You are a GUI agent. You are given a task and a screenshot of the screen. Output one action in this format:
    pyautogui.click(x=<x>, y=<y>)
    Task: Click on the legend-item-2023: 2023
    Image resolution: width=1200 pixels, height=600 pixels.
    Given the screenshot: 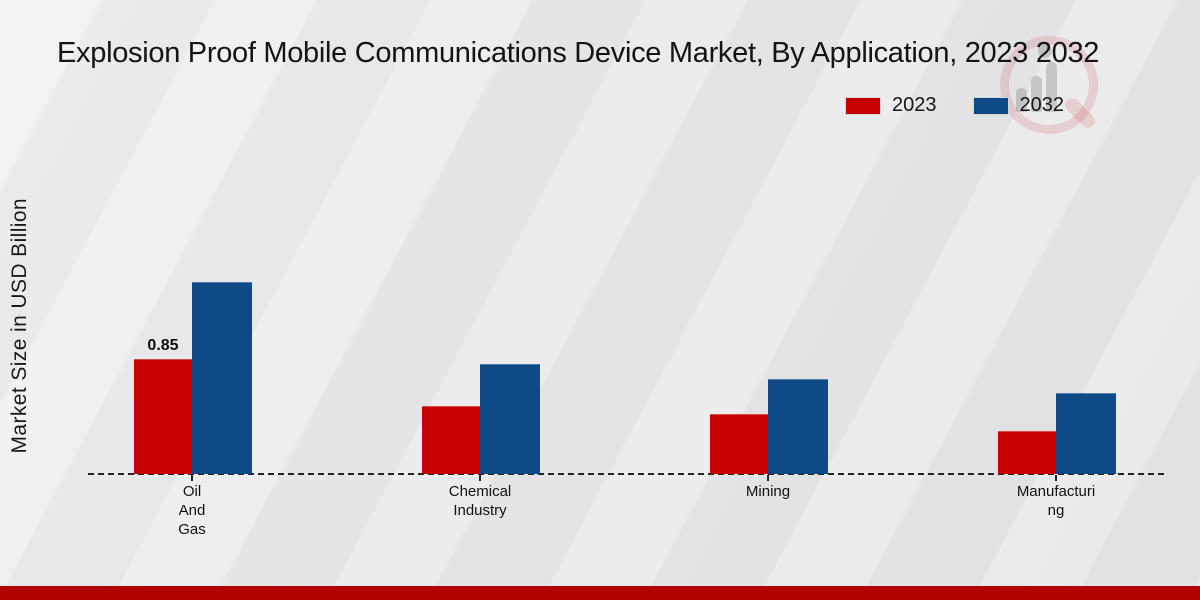 What is the action you would take?
    pyautogui.click(x=891, y=105)
    